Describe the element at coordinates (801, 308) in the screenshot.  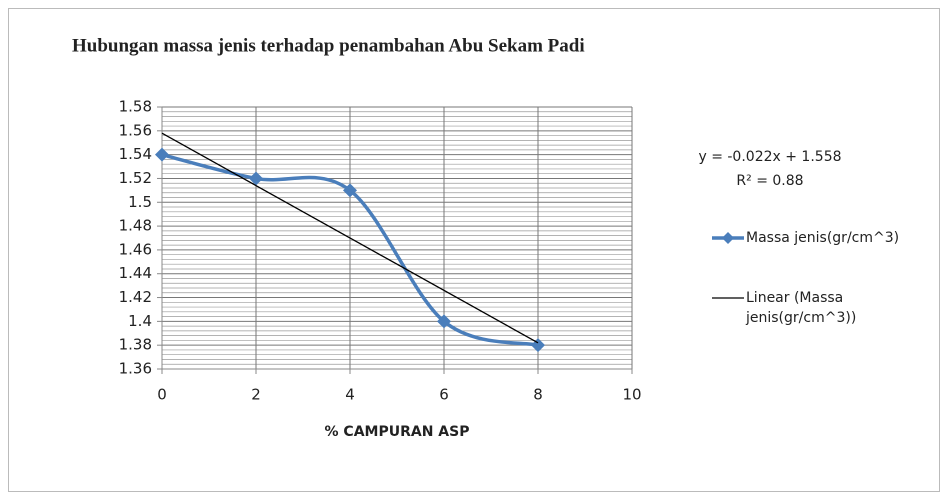
I see `legend-label: Linear (Massa jenis(gr/cm^3))` at that location.